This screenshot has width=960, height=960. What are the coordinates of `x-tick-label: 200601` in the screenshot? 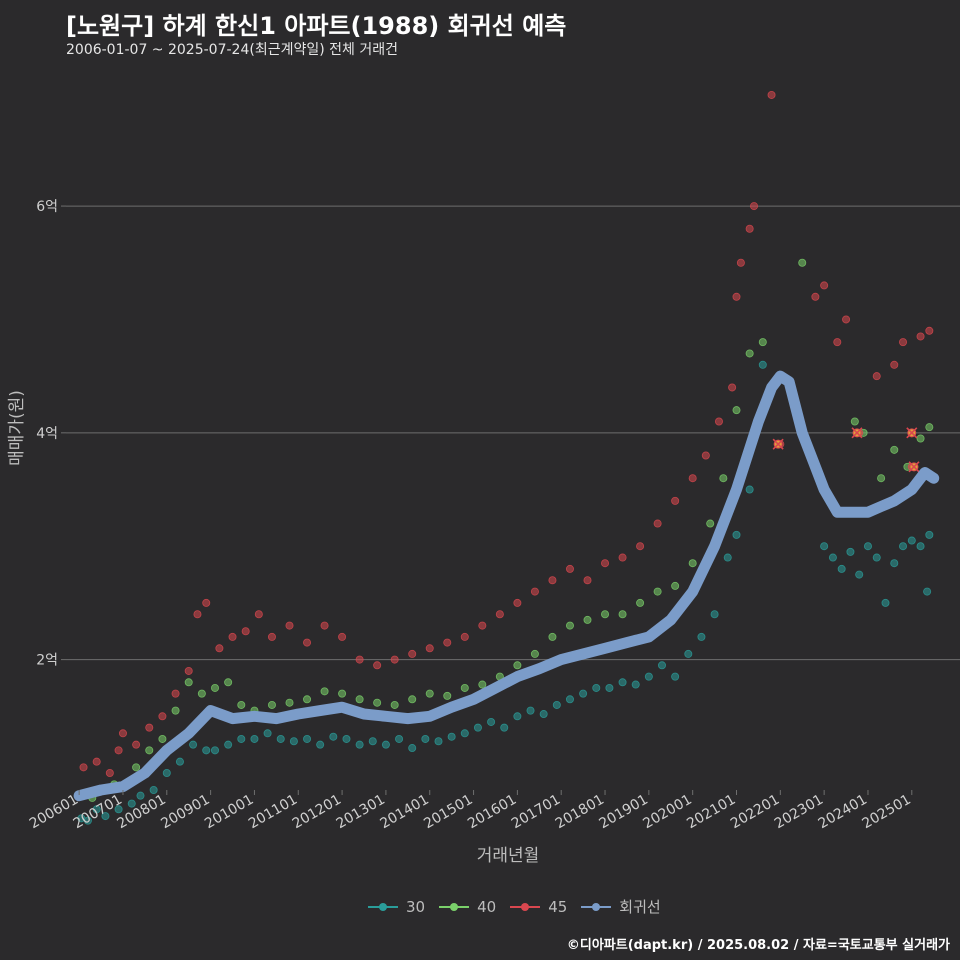 It's located at (54, 812).